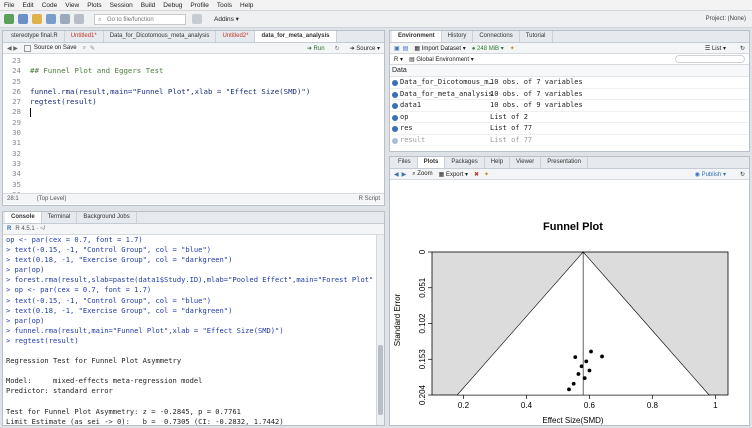  What do you see at coordinates (464, 405) in the screenshot?
I see `x-tick-label: 0.2` at bounding box center [464, 405].